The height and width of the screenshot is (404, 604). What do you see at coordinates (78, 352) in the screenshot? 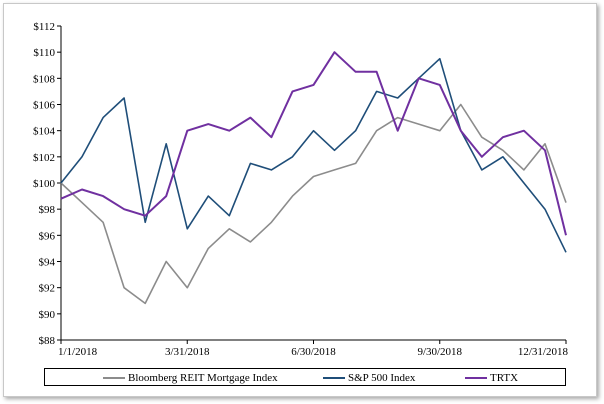
I see `x-tick-label: 1/1/2018` at bounding box center [78, 352].